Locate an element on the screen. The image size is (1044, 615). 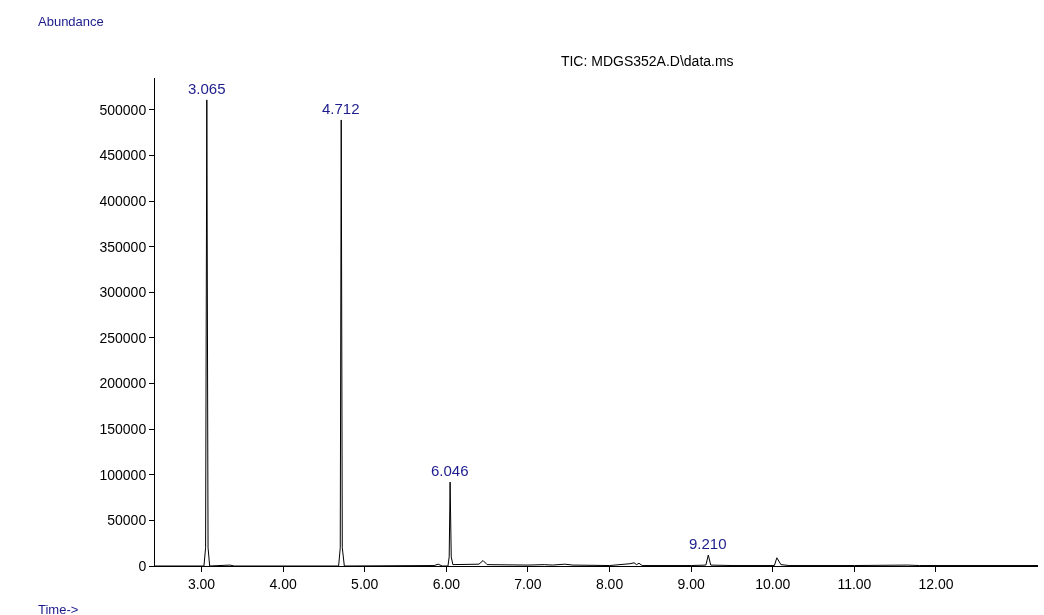
x-tick-label: 11.00 is located at coordinates (854, 583).